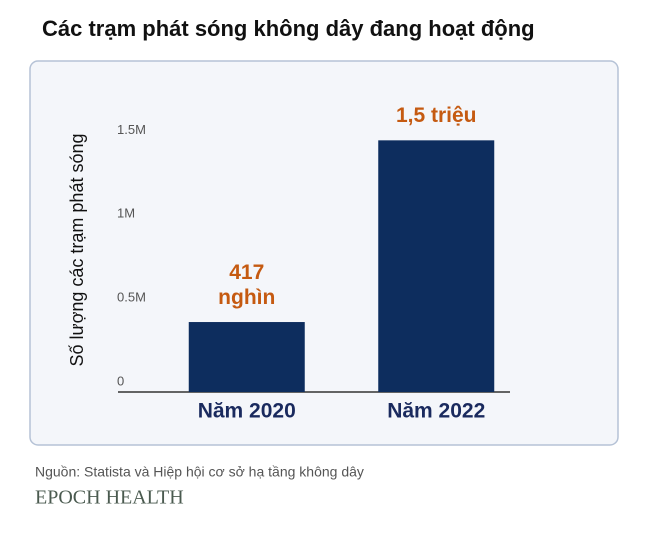  I want to click on y-tick-label: 0, so click(120, 380).